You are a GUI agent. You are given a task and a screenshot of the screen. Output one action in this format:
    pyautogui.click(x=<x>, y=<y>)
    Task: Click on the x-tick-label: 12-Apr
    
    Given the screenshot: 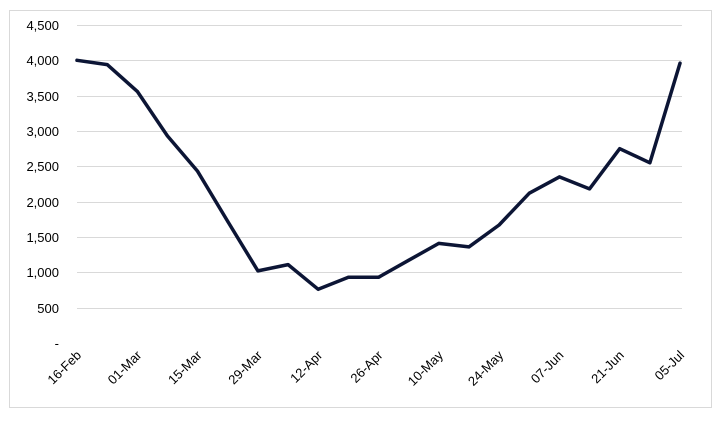 What is the action you would take?
    pyautogui.click(x=306, y=366)
    